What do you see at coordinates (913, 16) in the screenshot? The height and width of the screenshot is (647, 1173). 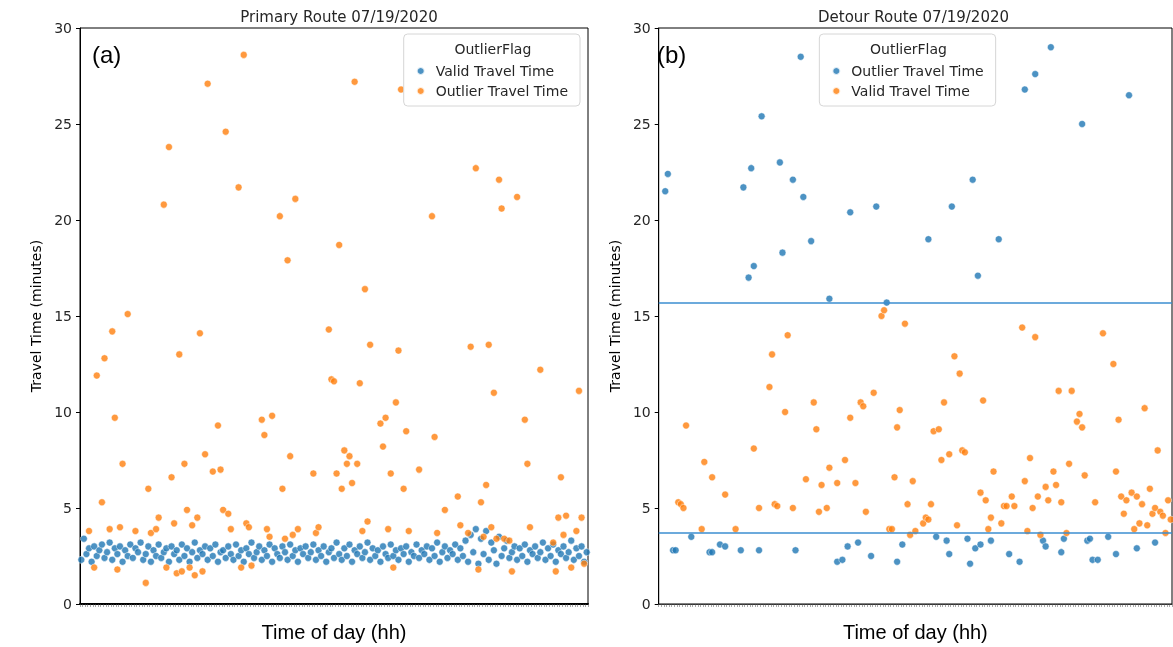 I see `chart-title: Detour Route 07/19/2020` at bounding box center [913, 16].